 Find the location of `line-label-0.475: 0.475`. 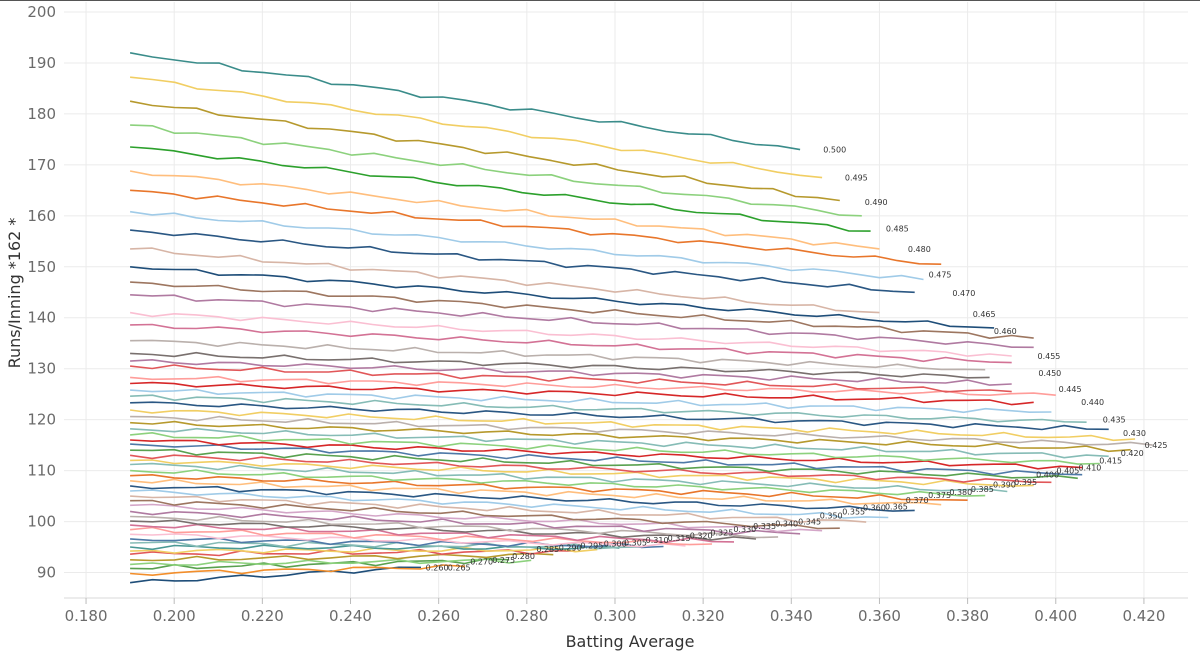

line-label-0.475: 0.475 is located at coordinates (940, 274).